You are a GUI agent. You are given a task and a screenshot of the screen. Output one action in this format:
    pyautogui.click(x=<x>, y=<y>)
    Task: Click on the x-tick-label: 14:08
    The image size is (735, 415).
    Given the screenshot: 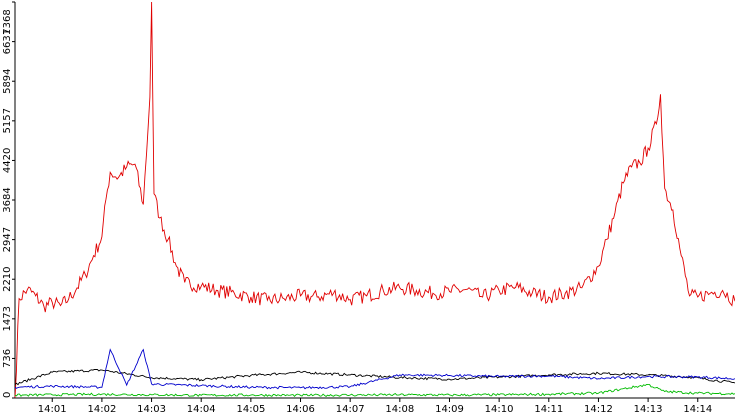 What is the action you would take?
    pyautogui.click(x=399, y=409)
    